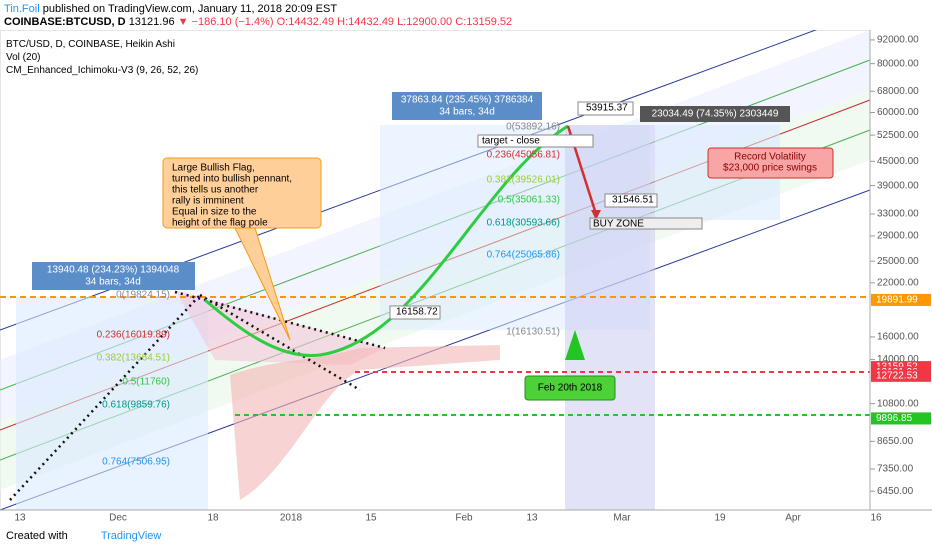 The width and height of the screenshot is (932, 550). What do you see at coordinates (898, 91) in the screenshot?
I see `price-tick-label: 68000.00` at bounding box center [898, 91].